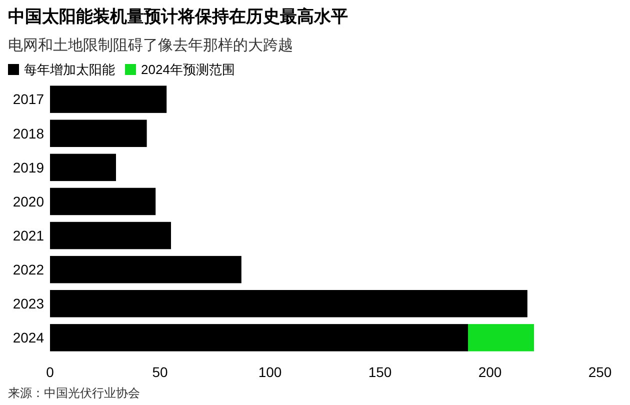 The image size is (630, 405). I want to click on chart-subtitle: 电网和土地限制阻碍了像去年那样的大跨越, so click(150, 45).